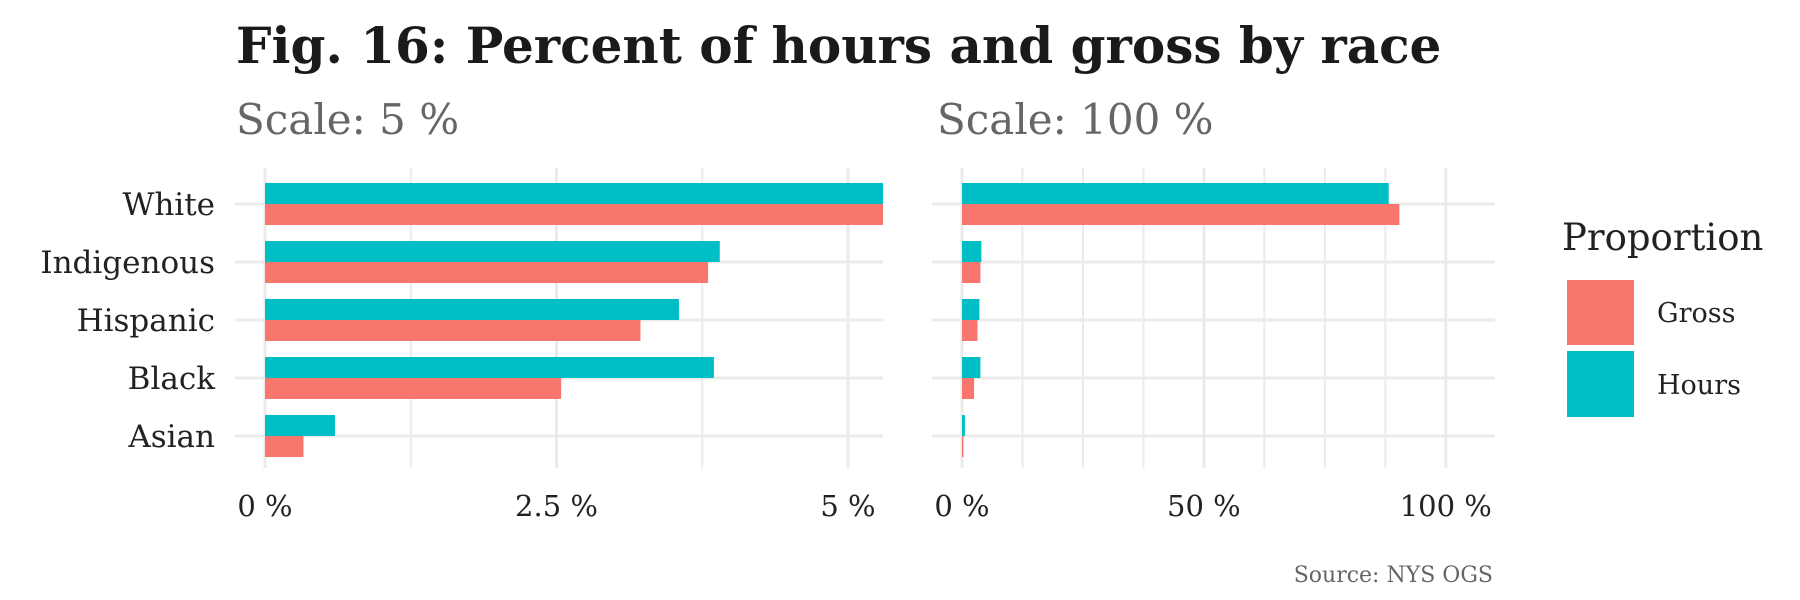 The image size is (1800, 600). Describe the element at coordinates (168, 205) in the screenshot. I see `category-label-white: White` at that location.